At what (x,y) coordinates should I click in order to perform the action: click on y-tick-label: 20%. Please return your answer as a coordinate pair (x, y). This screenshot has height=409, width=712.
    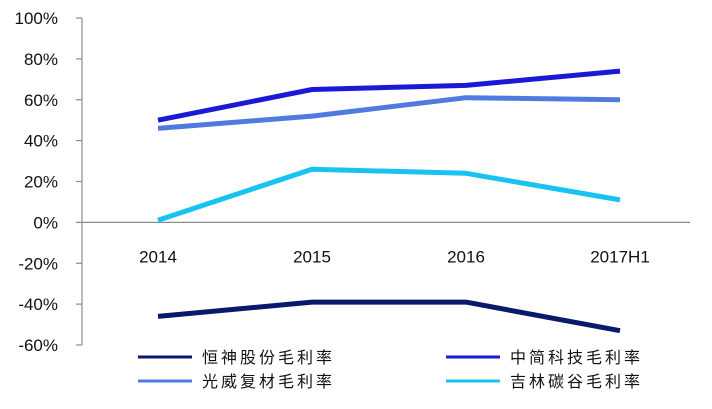
    Looking at the image, I should click on (41, 182).